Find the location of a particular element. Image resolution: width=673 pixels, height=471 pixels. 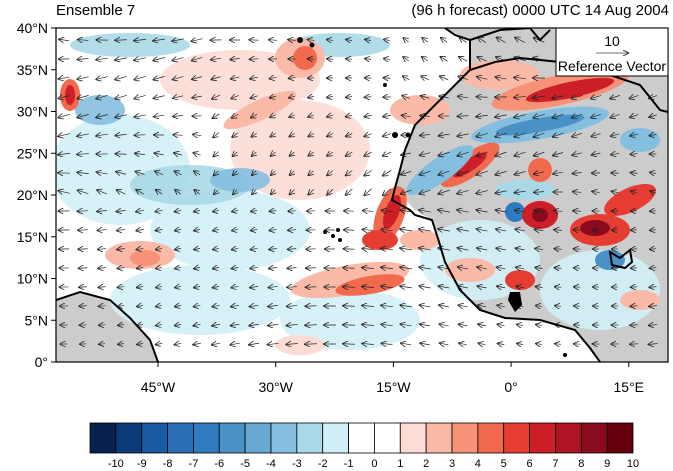

colorbar-label: -3 is located at coordinates (297, 464).